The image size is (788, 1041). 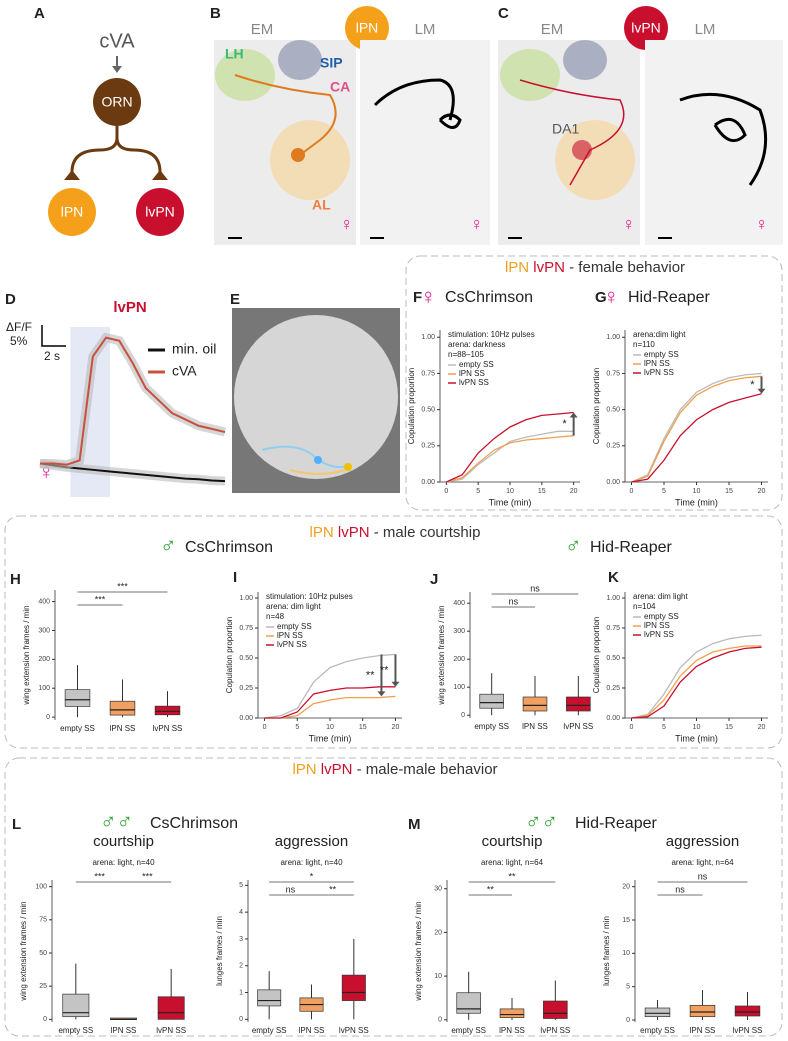 What do you see at coordinates (331, 63) in the screenshot?
I see `region-label: SIP` at bounding box center [331, 63].